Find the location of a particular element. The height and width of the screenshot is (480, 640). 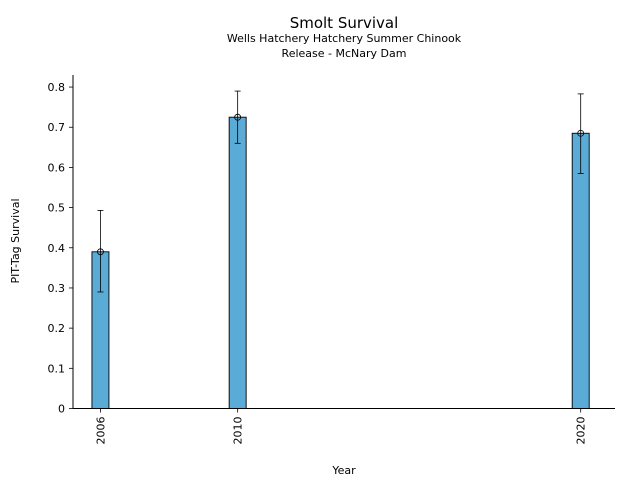

point-marker-2010 is located at coordinates (238, 117).